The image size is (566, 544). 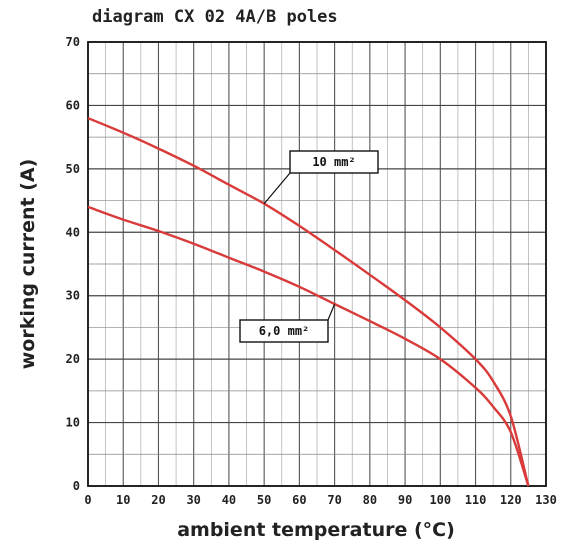 What do you see at coordinates (511, 500) in the screenshot?
I see `x-tick-label: 120` at bounding box center [511, 500].